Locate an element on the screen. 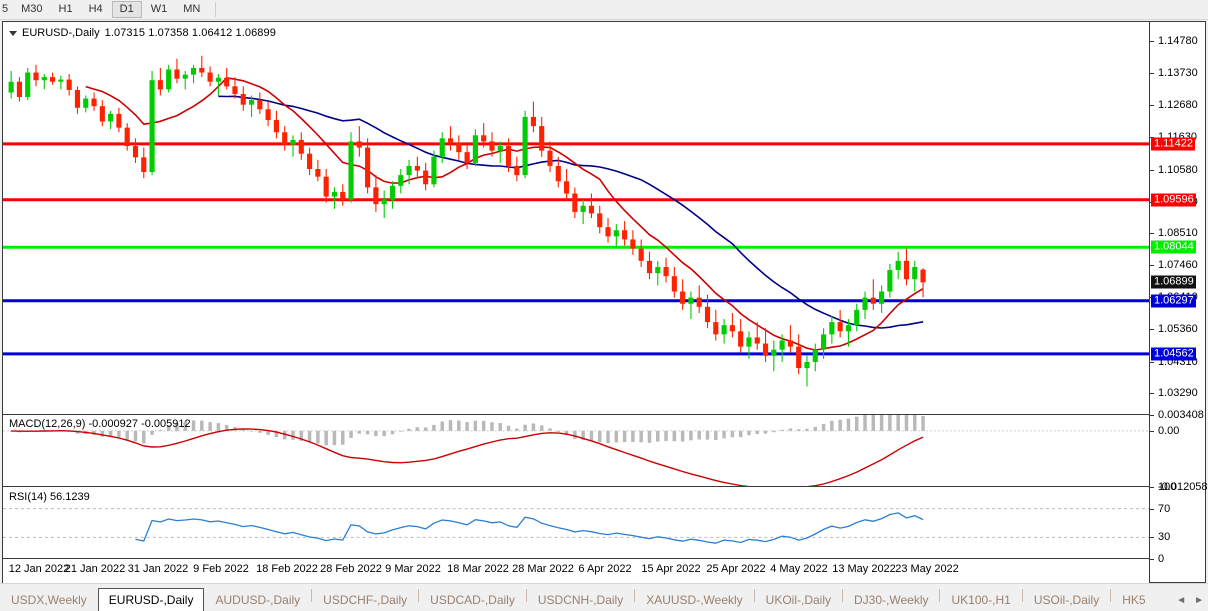 This screenshot has width=1208, height=611. timeframe-button-m30: M30 is located at coordinates (32, 9).